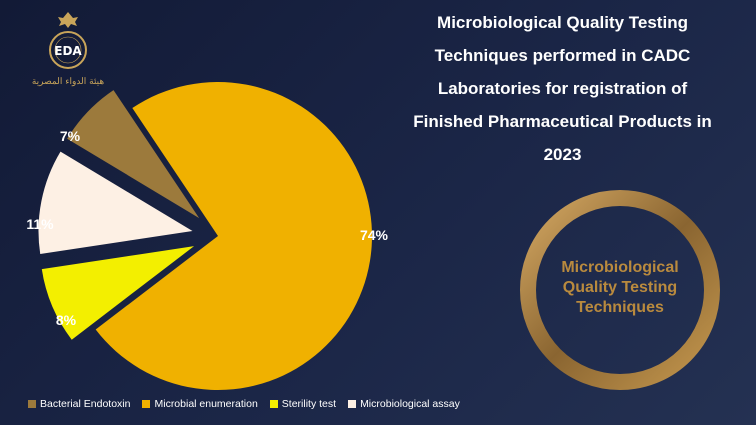 This screenshot has width=756, height=425. I want to click on legend-item-sterility-test: Sterility test, so click(303, 404).